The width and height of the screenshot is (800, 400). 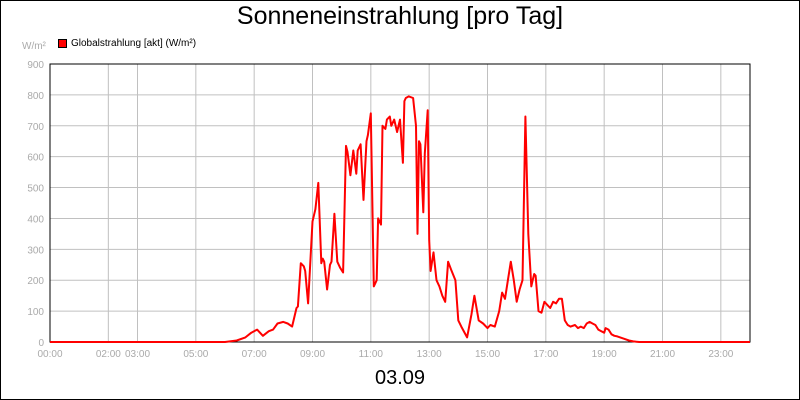 I want to click on legend-label: Globalstrahlung [akt] (W/m²), so click(x=134, y=43).